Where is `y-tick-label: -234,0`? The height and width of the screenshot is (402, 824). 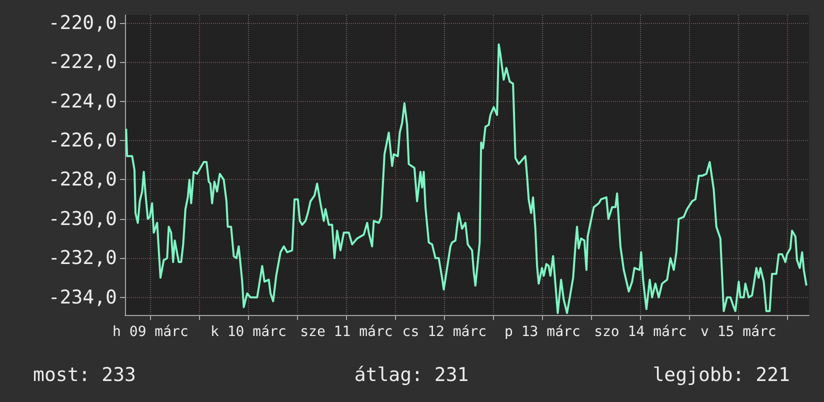
y-tick-label: -234,0 is located at coordinates (82, 297).